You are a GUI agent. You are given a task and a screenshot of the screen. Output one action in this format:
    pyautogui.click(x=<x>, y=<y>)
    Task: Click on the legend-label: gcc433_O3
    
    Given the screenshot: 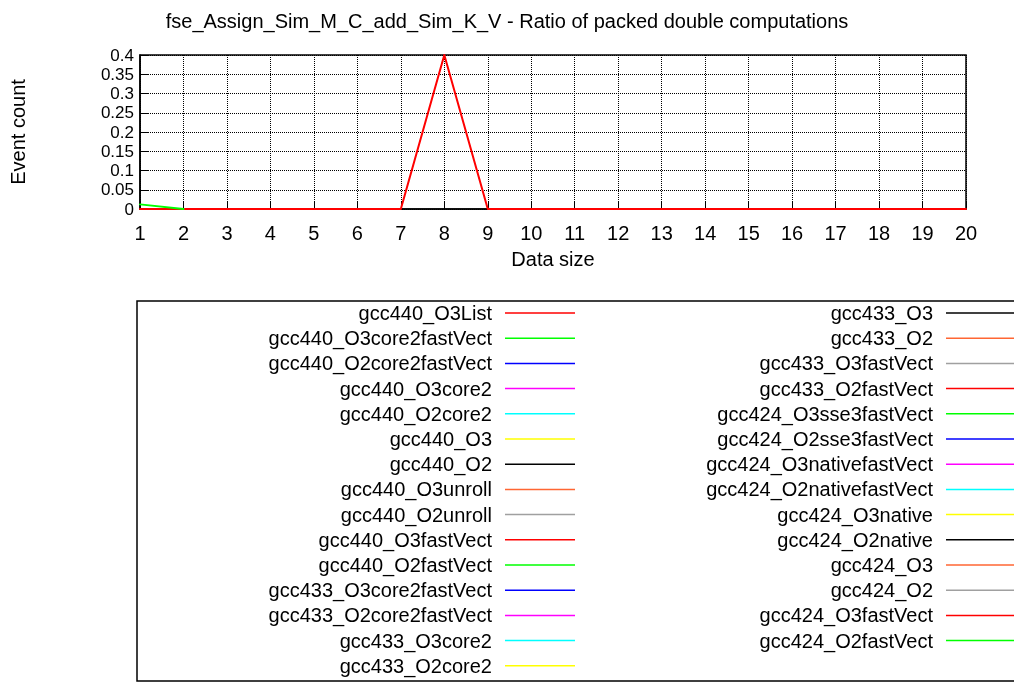 What is the action you would take?
    pyautogui.click(x=881, y=313)
    